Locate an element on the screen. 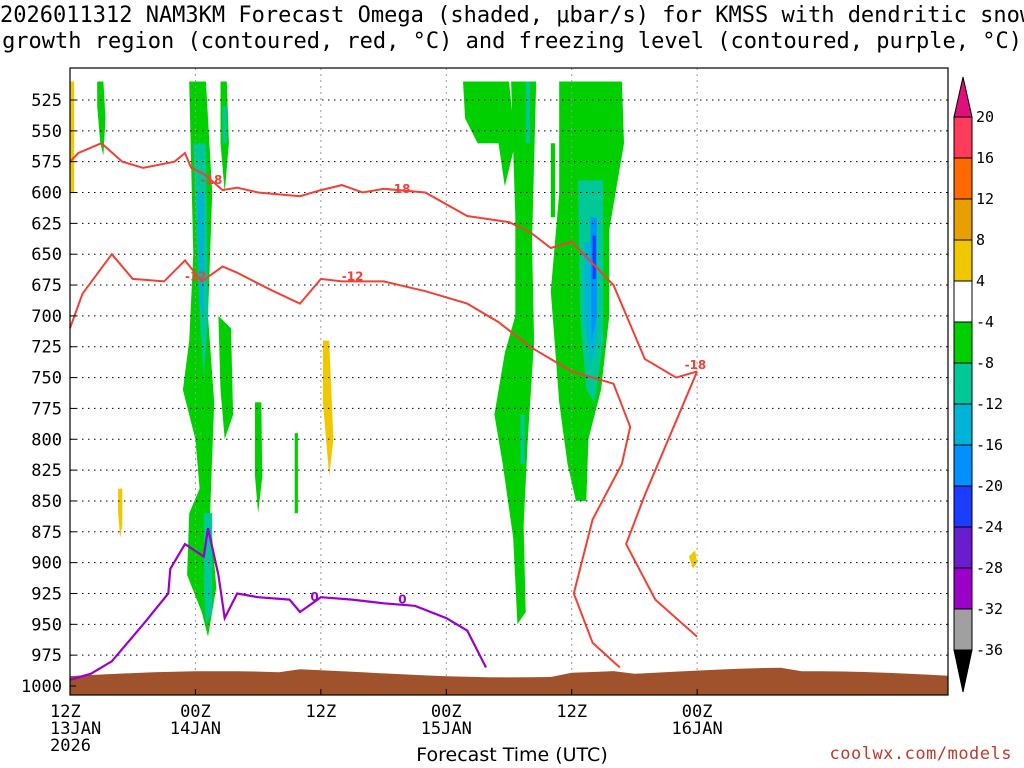 The height and width of the screenshot is (768, 1024). y-tick-label-525: 525 is located at coordinates (46, 101).